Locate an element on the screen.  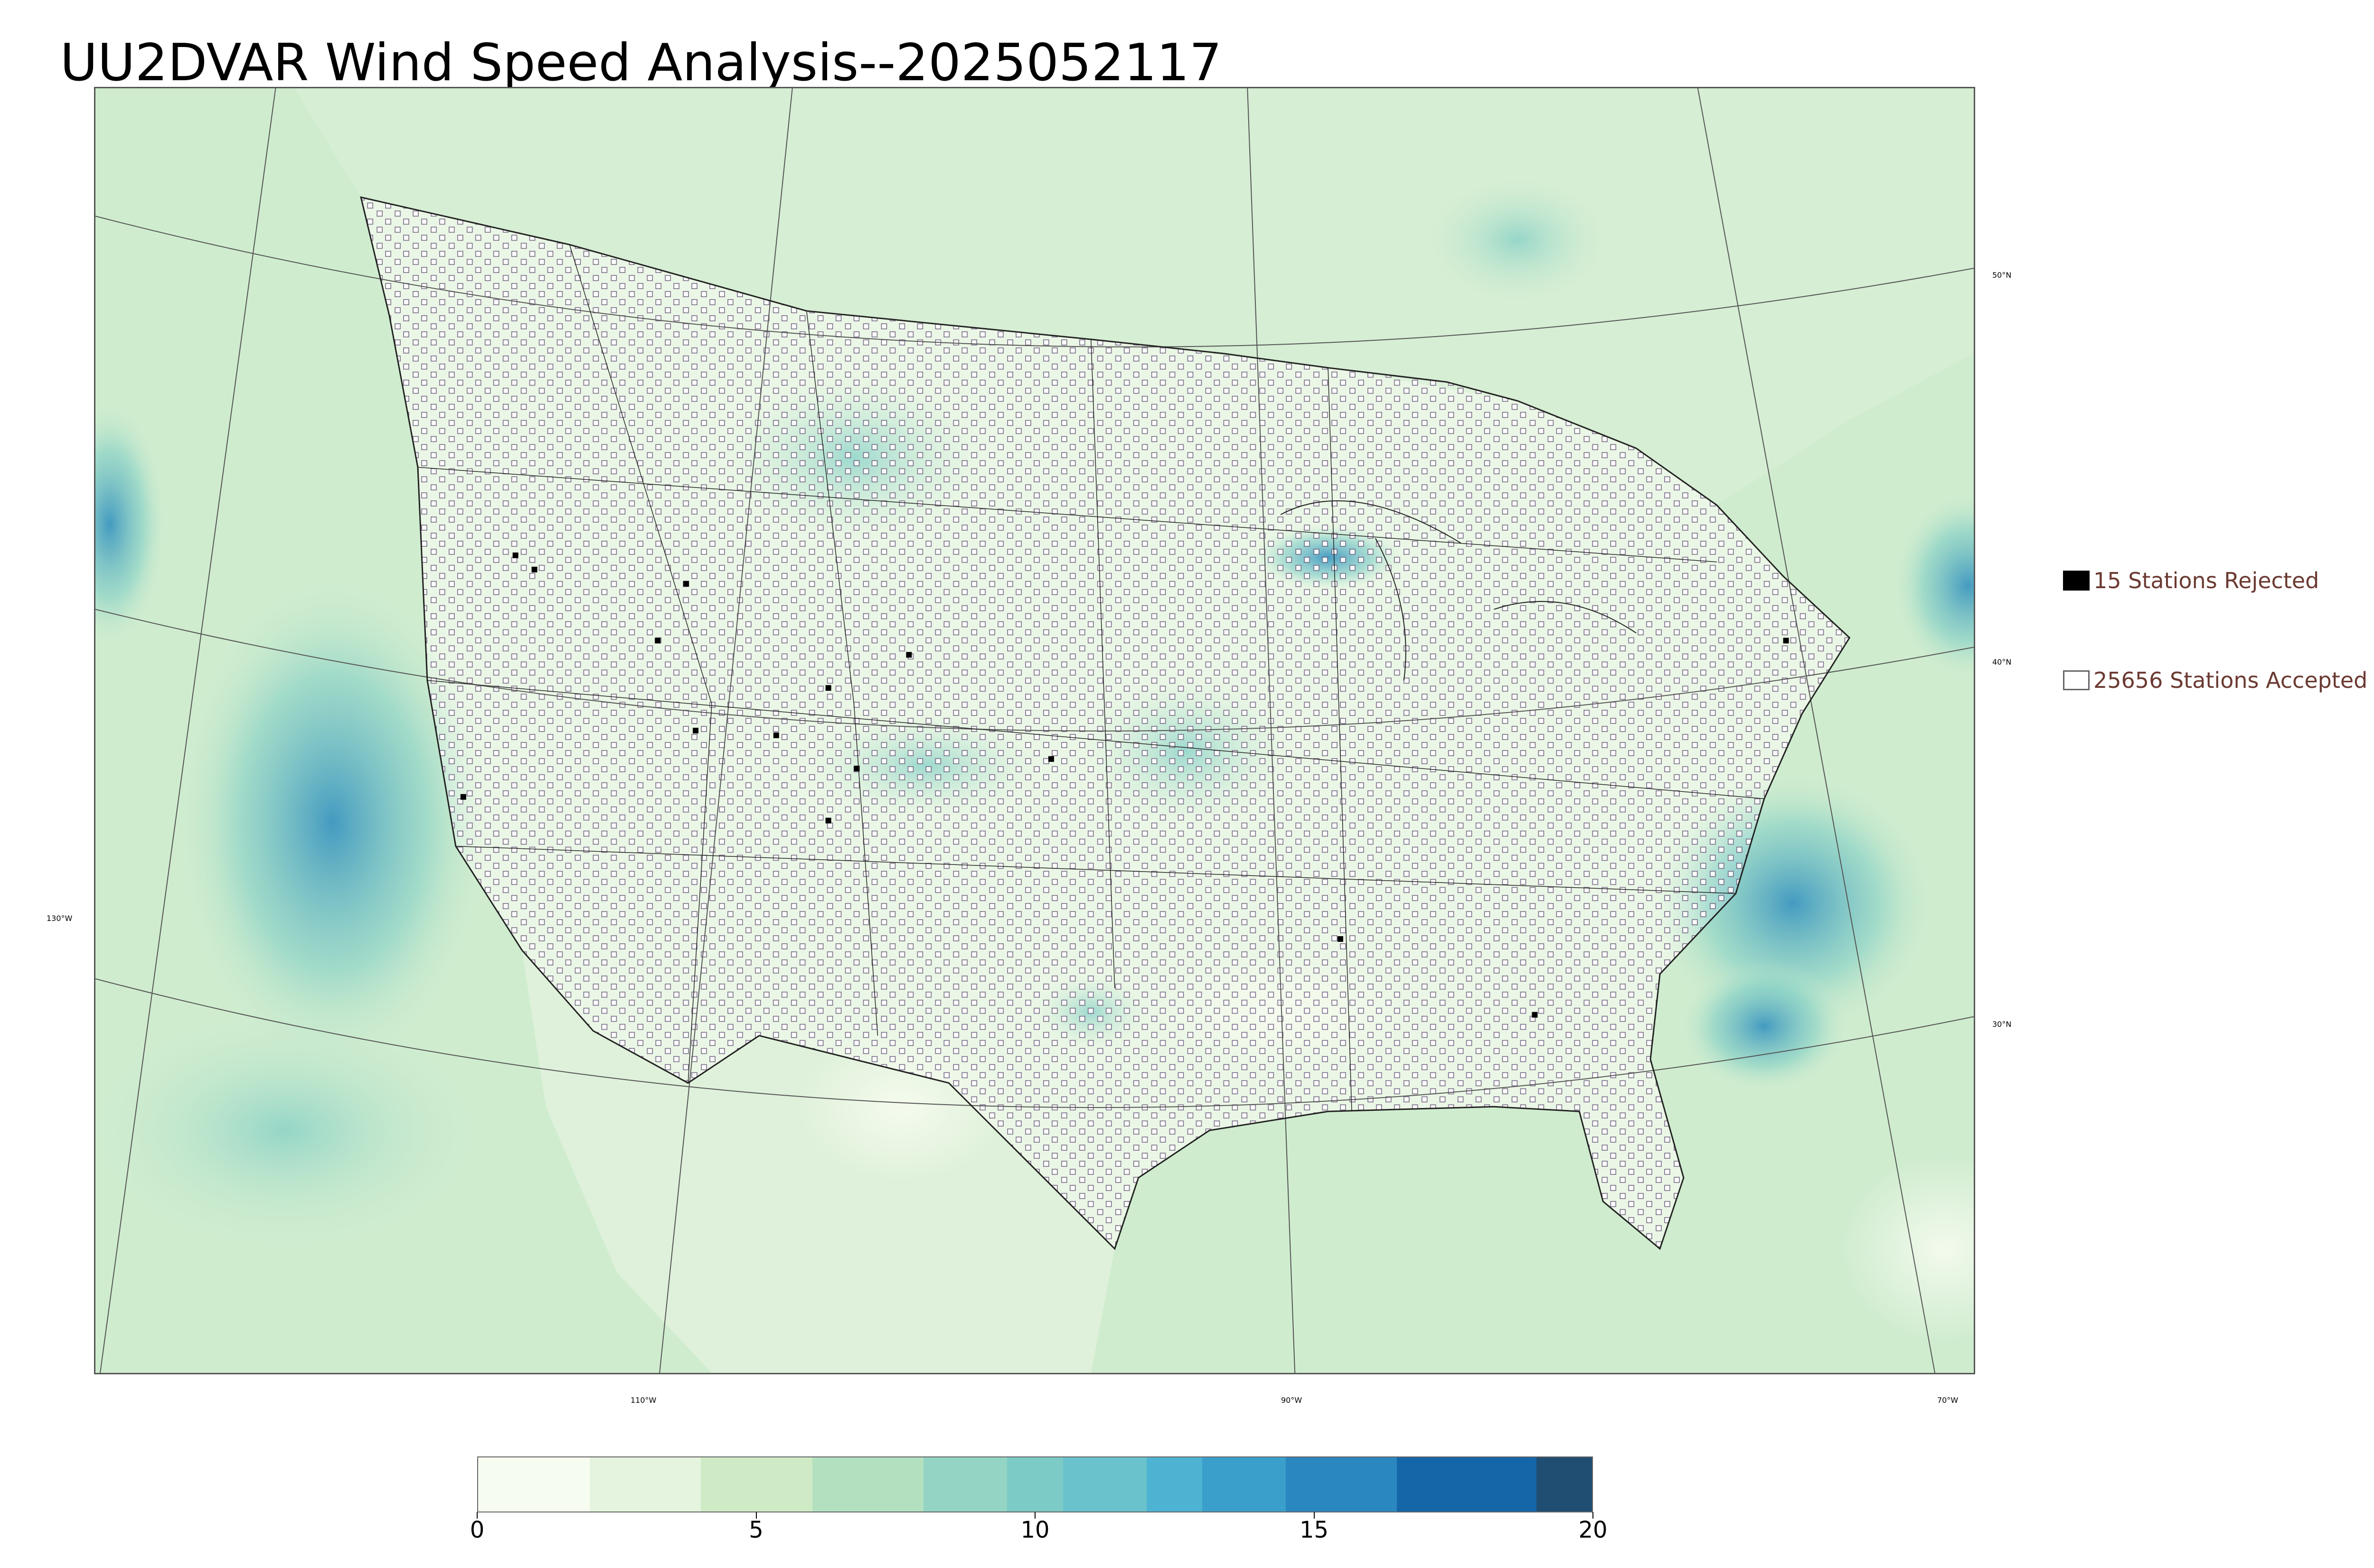
map-title: UU2DVAR Wind Speed Analysis--2025052117 is located at coordinates (641, 63).